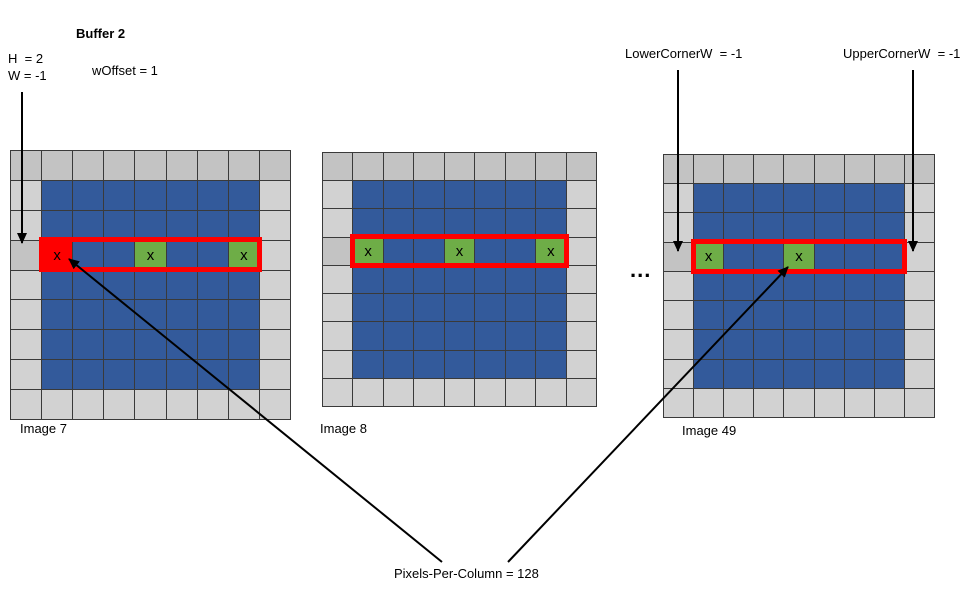 This screenshot has height=596, width=978. I want to click on grid-cell-marked: x, so click(243, 255).